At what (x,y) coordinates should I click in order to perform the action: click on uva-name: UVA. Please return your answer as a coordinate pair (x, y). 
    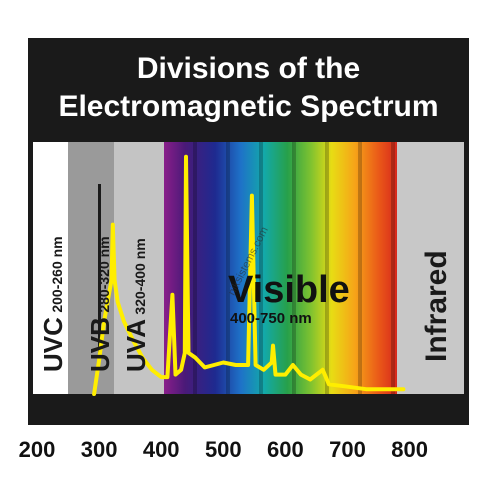
    Looking at the image, I should click on (136, 345).